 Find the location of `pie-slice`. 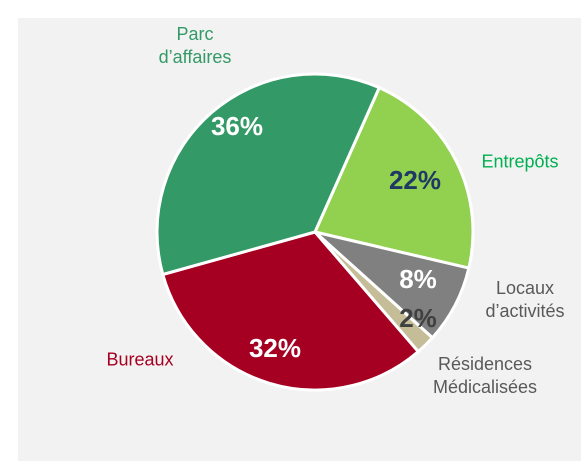

pie-slice is located at coordinates (393, 177).